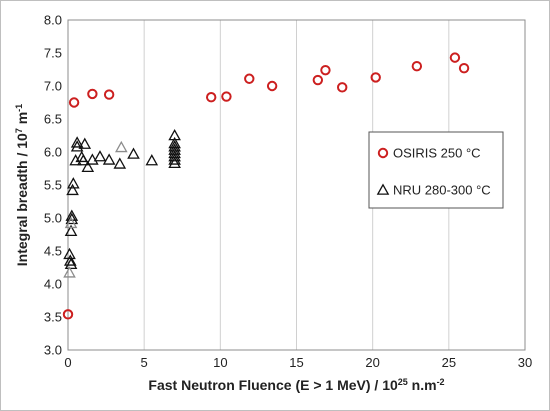 The width and height of the screenshot is (550, 411). Describe the element at coordinates (53, 218) in the screenshot. I see `y-tick-label: 5.0` at that location.